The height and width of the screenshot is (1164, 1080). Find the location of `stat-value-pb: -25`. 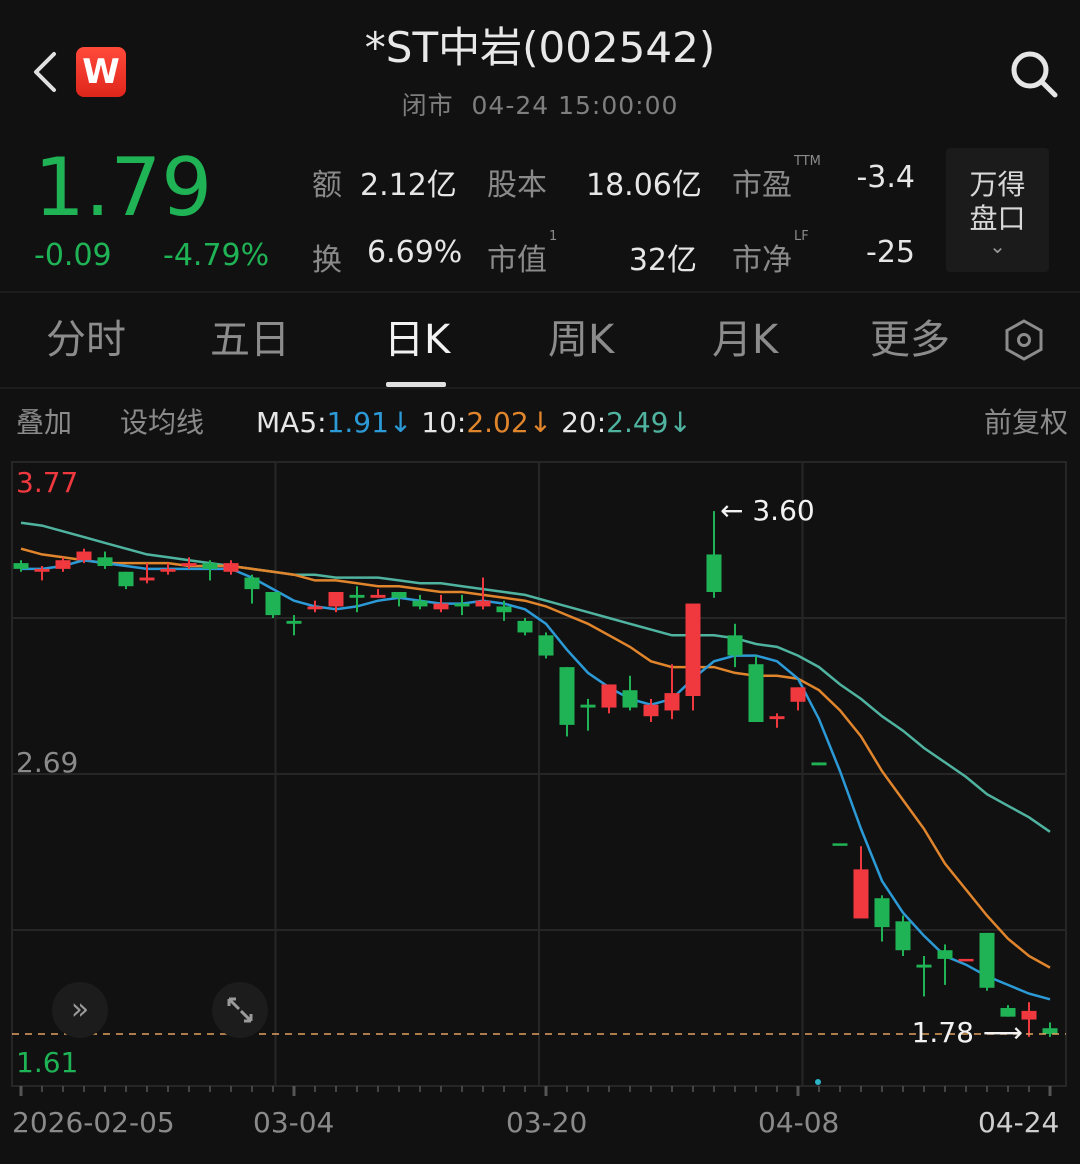

stat-value-pb: -25 is located at coordinates (890, 252).